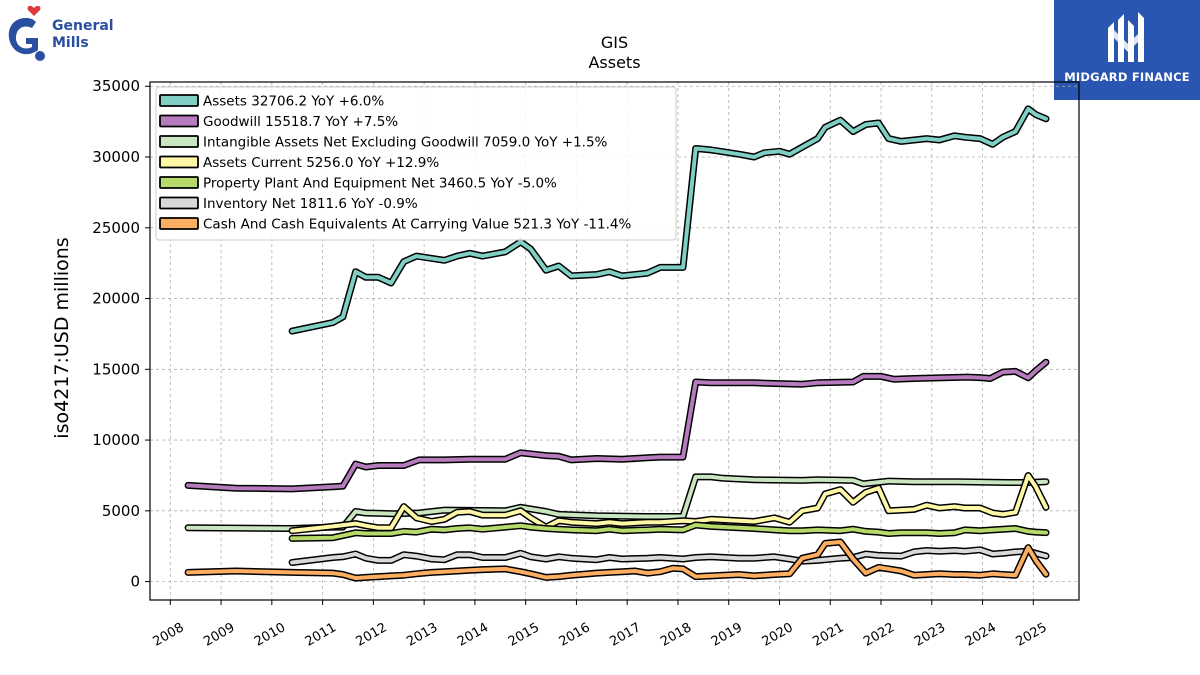  Describe the element at coordinates (930, 635) in the screenshot. I see `x-tick-label: 2023` at that location.